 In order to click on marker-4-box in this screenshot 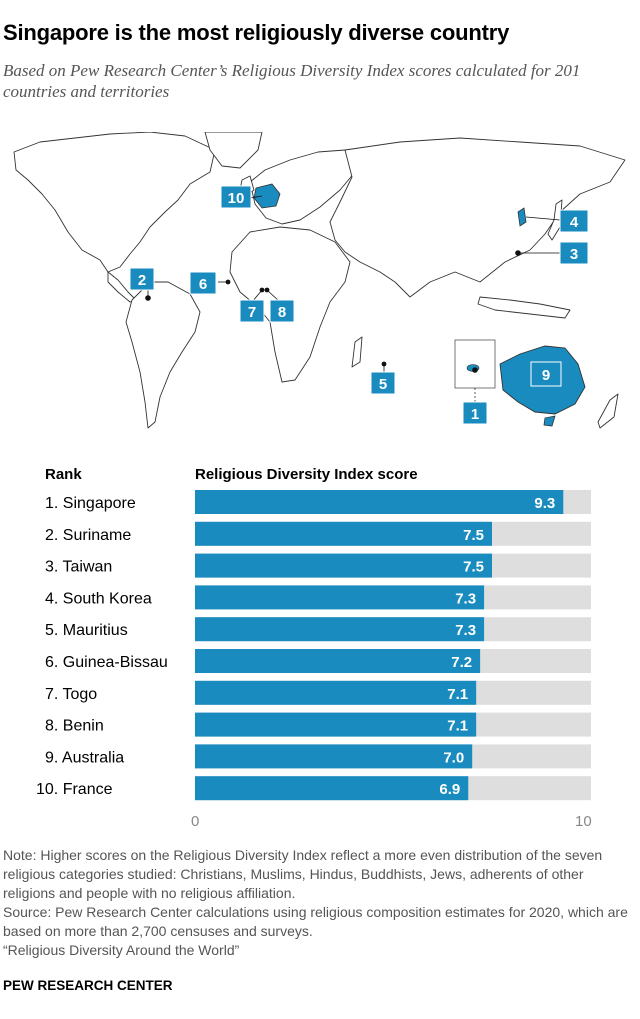, I will do `click(574, 221)`.